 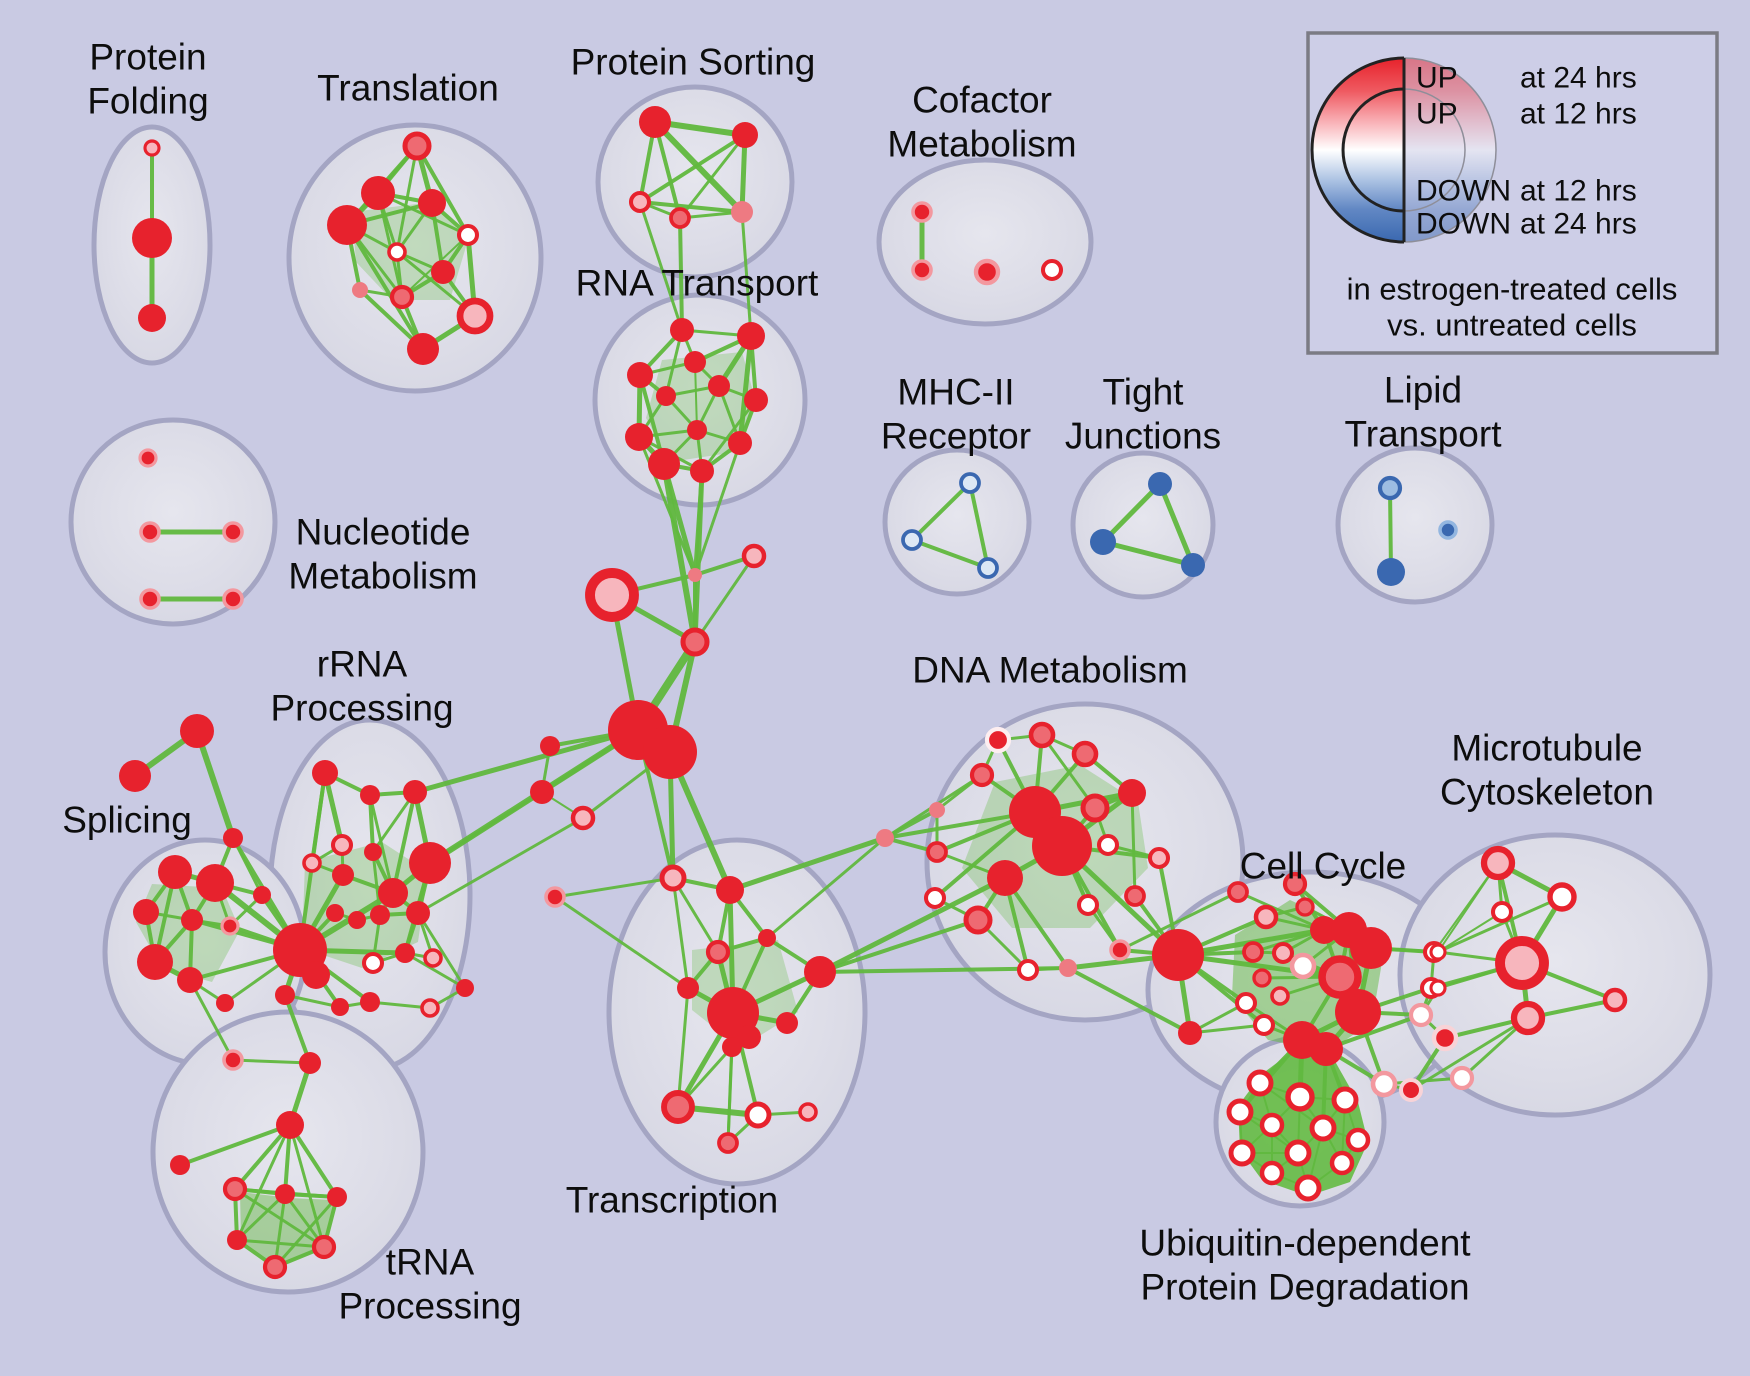 I want to click on network-node-ps5, so click(x=742, y=212).